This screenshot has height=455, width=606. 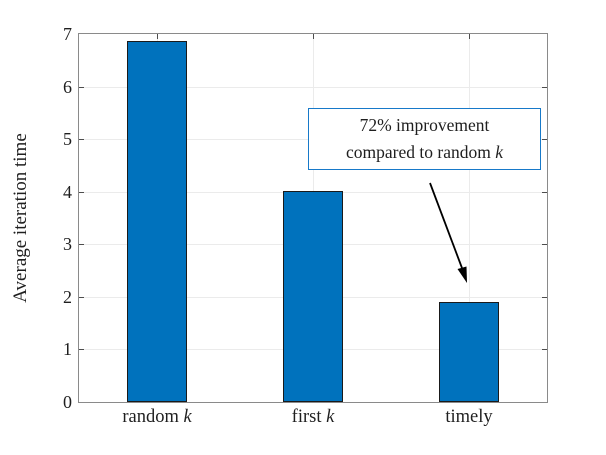 I want to click on bar-timely, so click(x=469, y=352).